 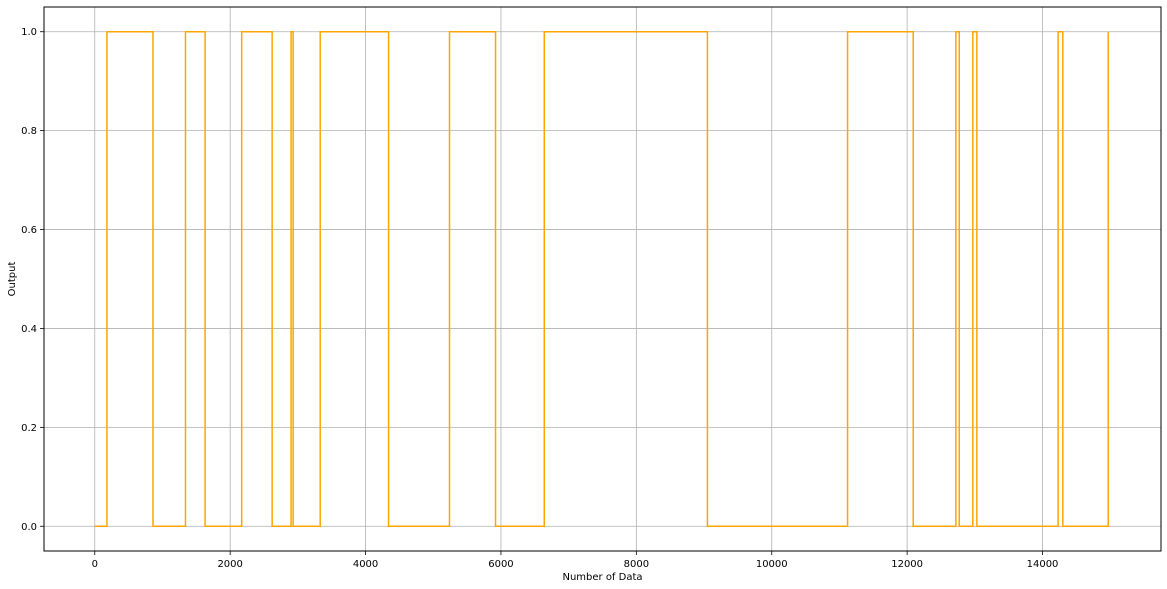 I want to click on y-axis-ticks: 0.0 0.2 0.4 0.6 0.8 1.0, so click(x=32, y=280).